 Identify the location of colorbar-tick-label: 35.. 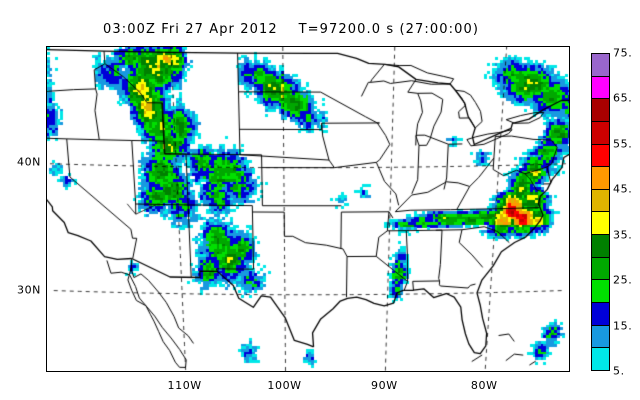
(623, 235).